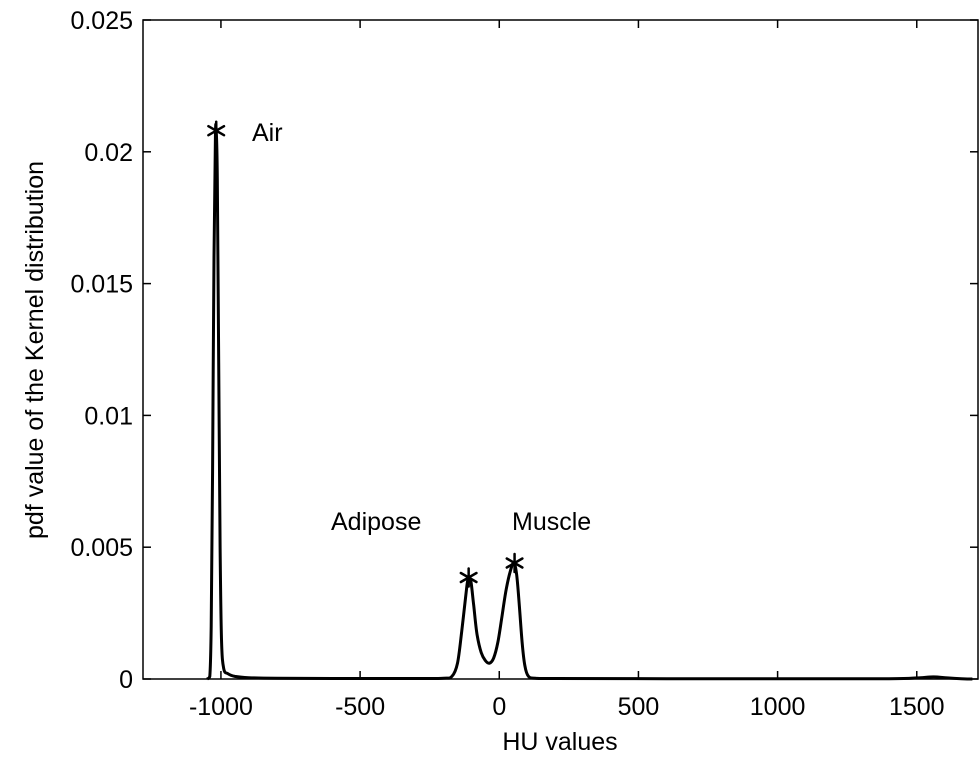 Image resolution: width=979 pixels, height=763 pixels. I want to click on x-axis-label: HU values, so click(559, 742).